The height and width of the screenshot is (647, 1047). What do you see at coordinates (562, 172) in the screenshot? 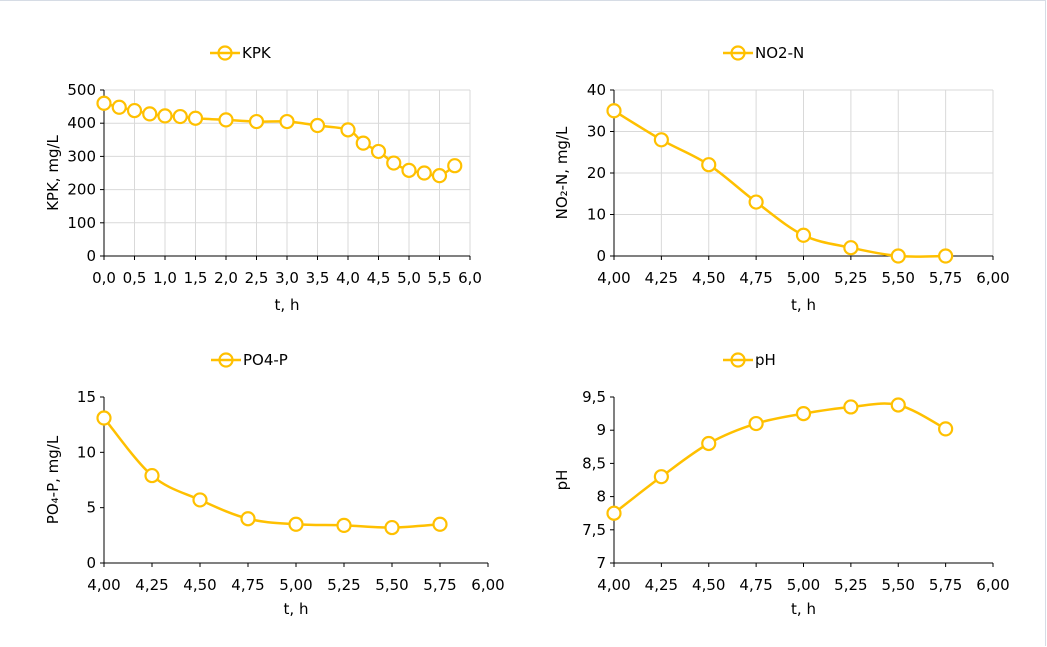
I see `y-axis-label: NO₂-N, mg/L` at bounding box center [562, 172].